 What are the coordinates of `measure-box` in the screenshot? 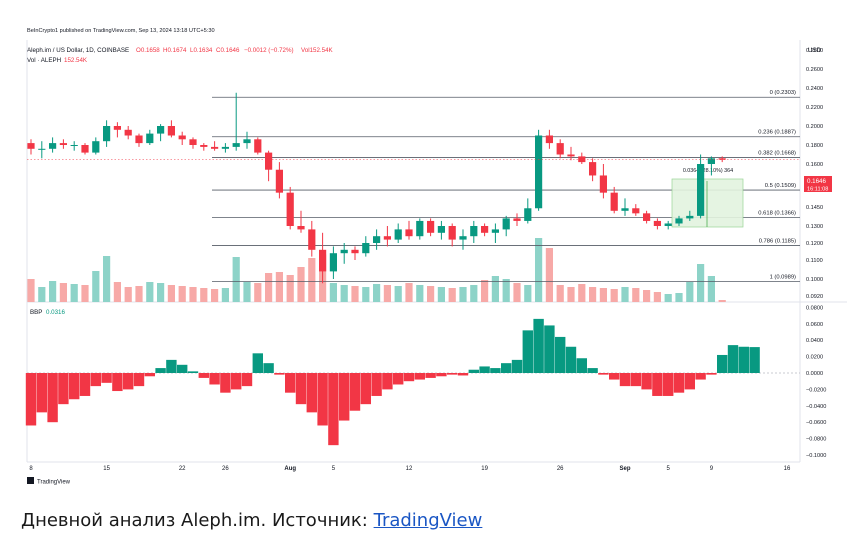 It's located at (707, 203).